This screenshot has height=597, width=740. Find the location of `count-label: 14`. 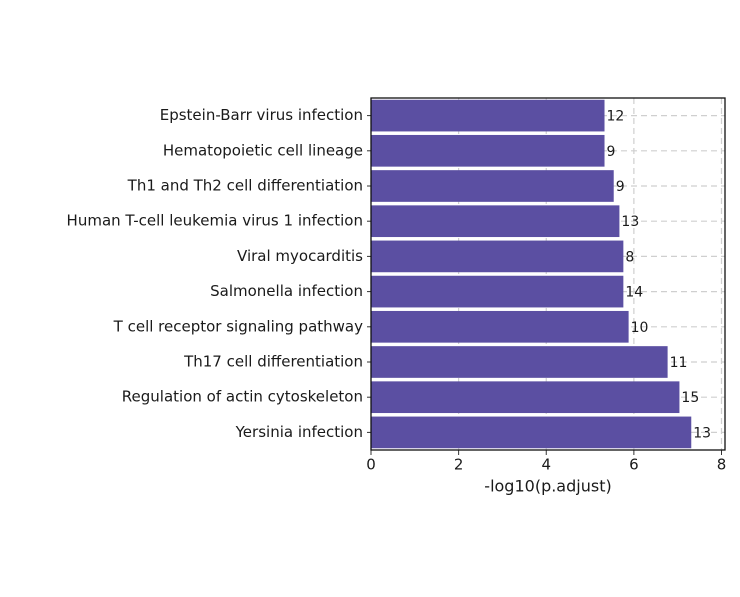

count-label: 14 is located at coordinates (634, 293).